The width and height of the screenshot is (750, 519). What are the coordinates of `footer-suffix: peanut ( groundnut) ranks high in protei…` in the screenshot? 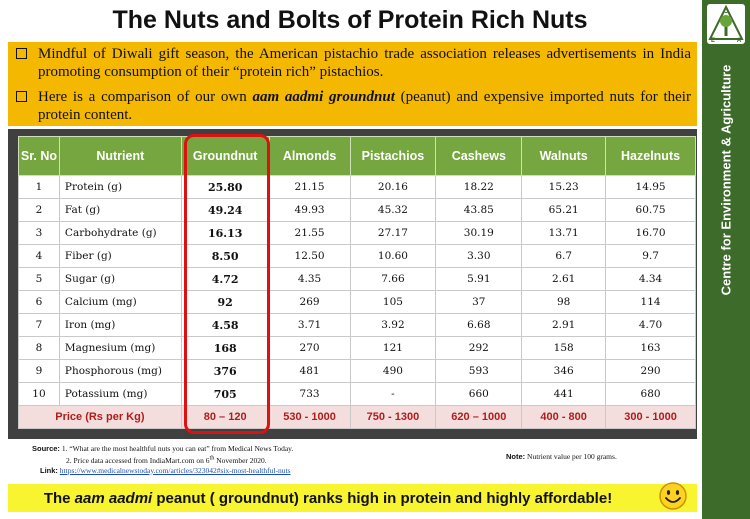 It's located at (382, 498).